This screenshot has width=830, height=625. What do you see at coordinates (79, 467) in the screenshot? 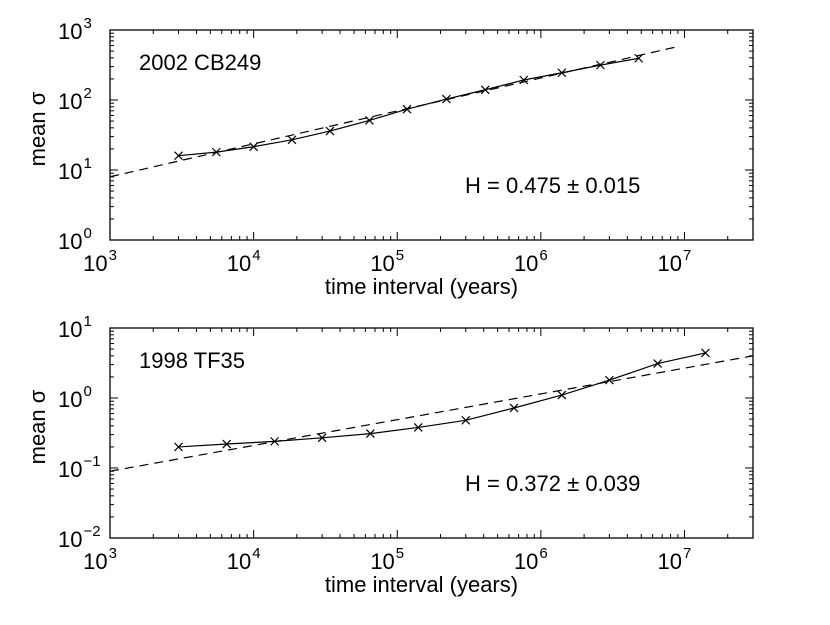
I see `y-tick-label: 10⁻¹` at bounding box center [79, 467].